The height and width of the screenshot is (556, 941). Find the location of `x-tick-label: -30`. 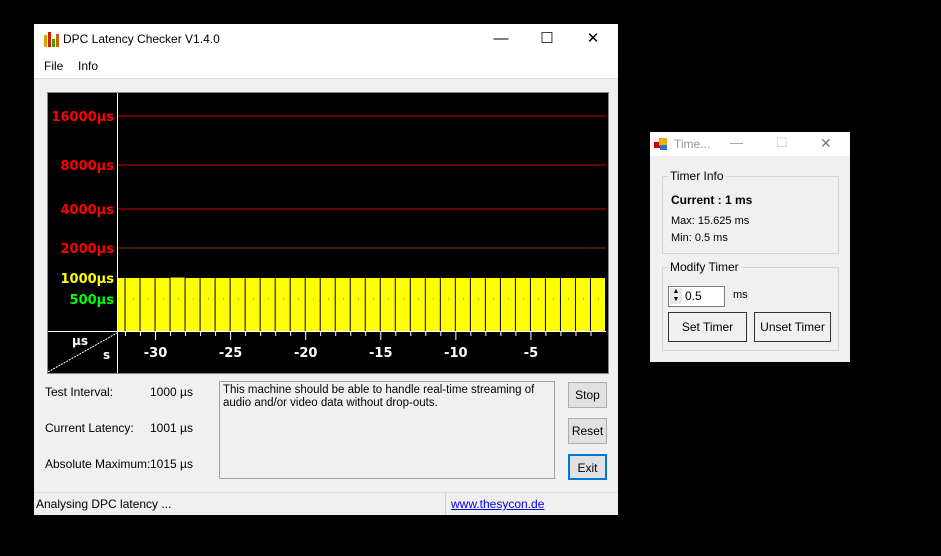

x-tick-label: -30 is located at coordinates (156, 353).